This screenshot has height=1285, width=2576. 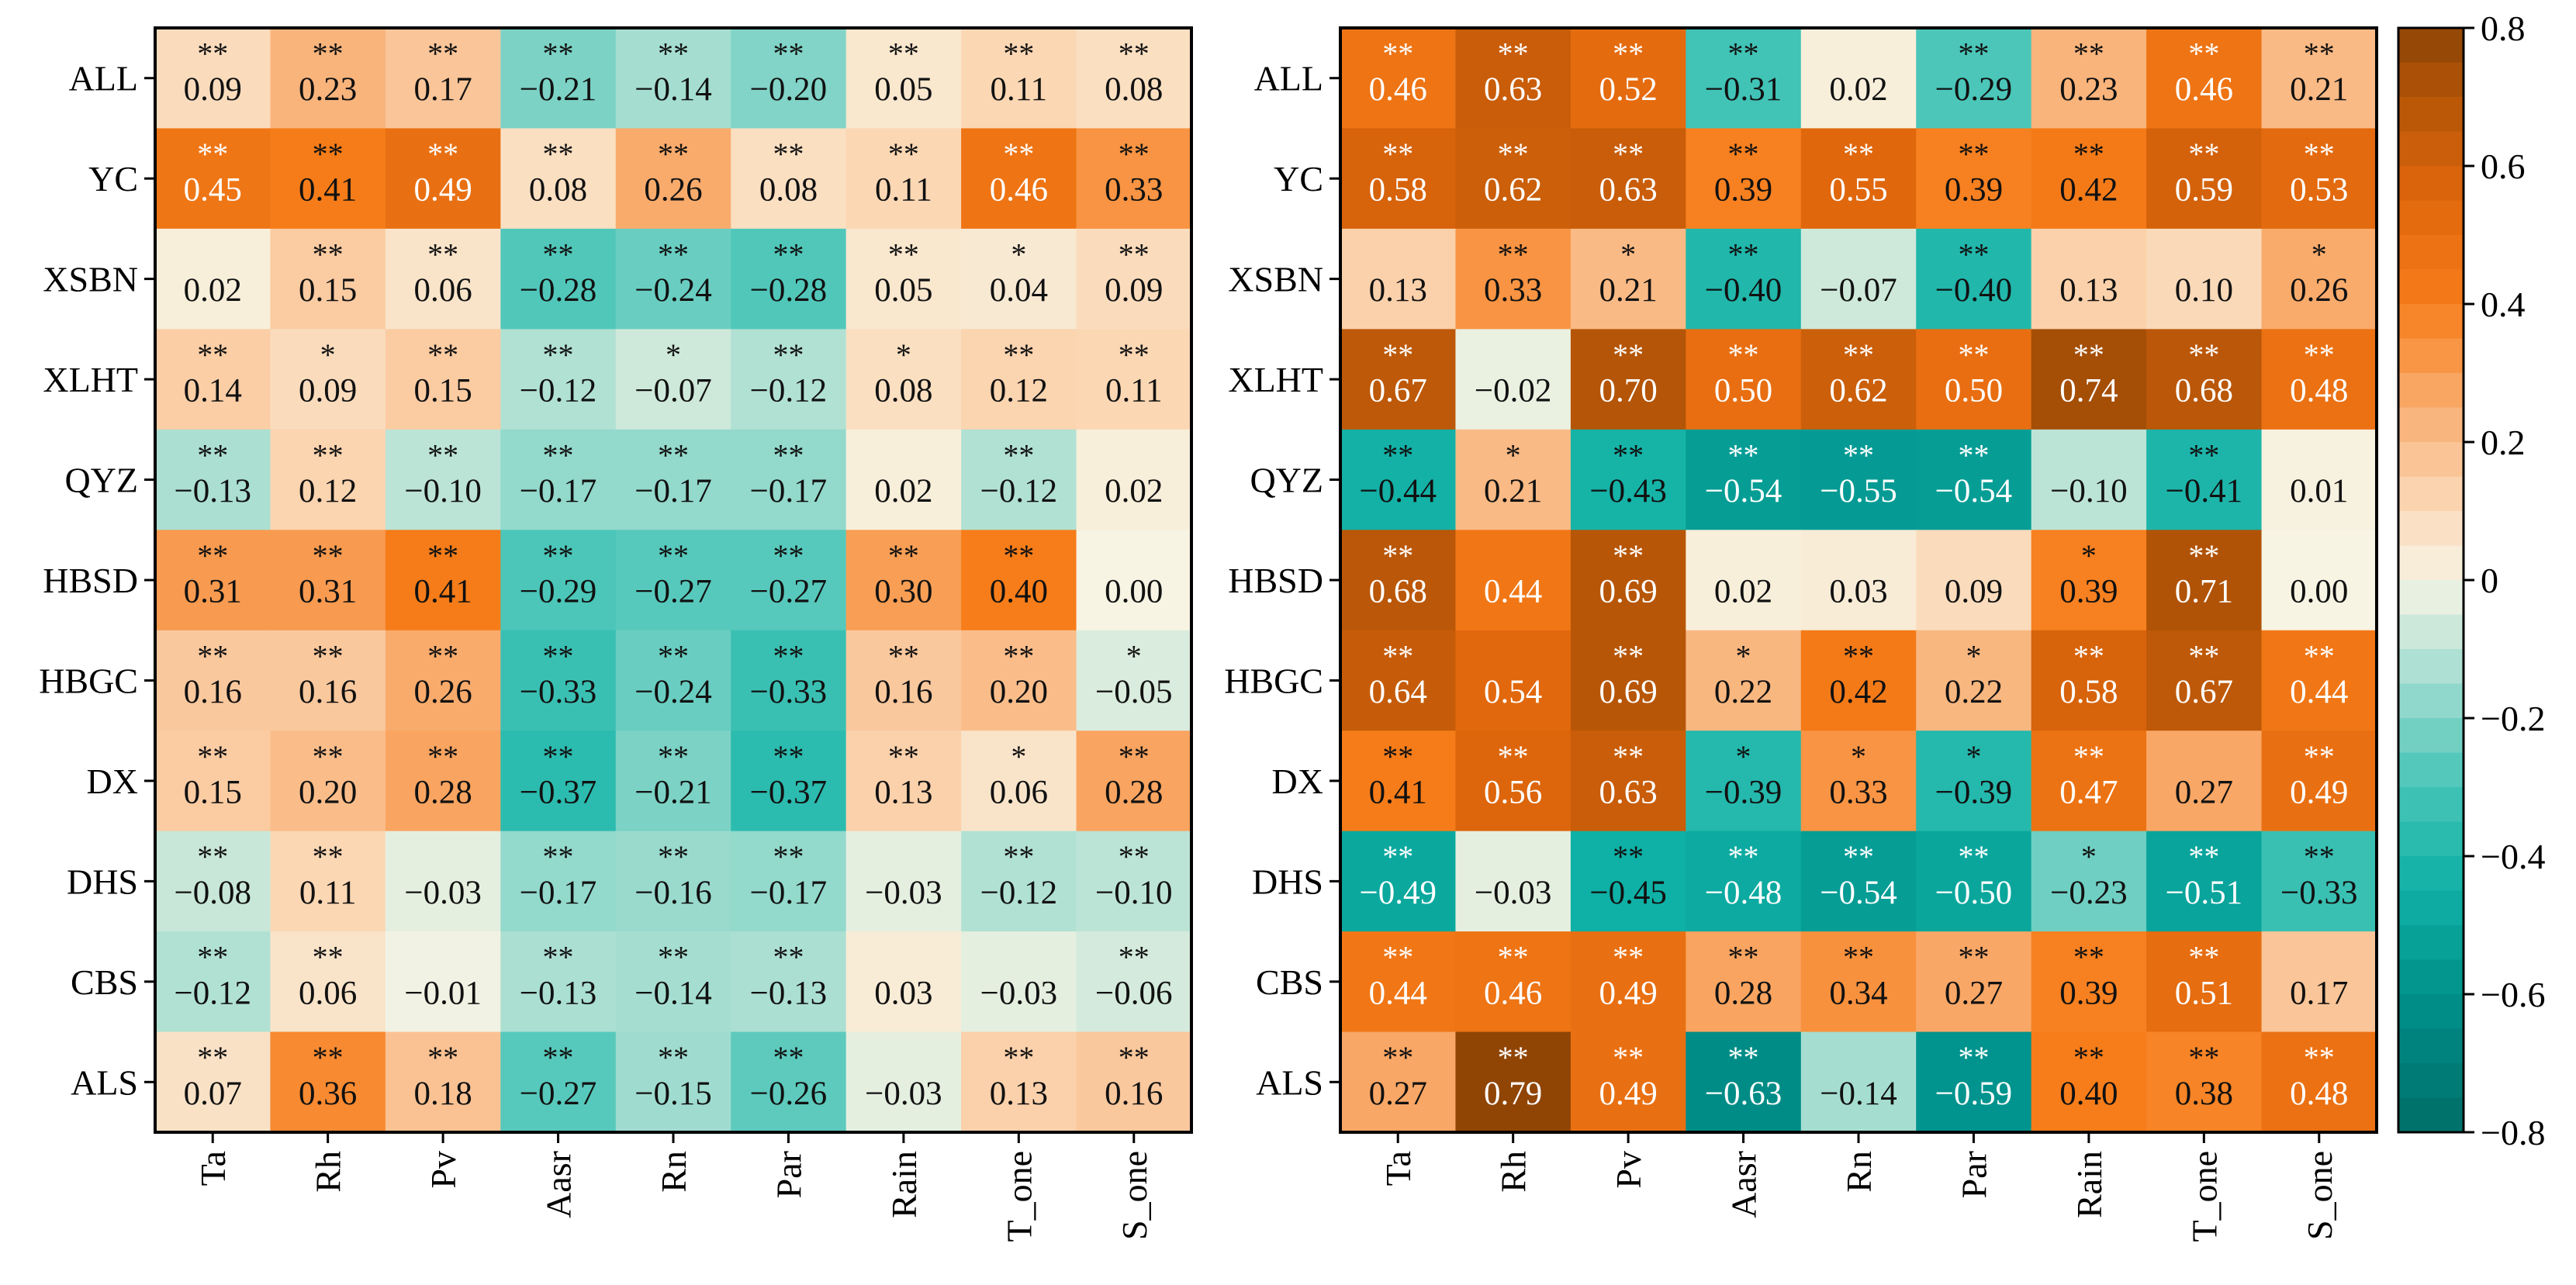 I want to click on cell-value-label: 0.26, so click(x=2319, y=290).